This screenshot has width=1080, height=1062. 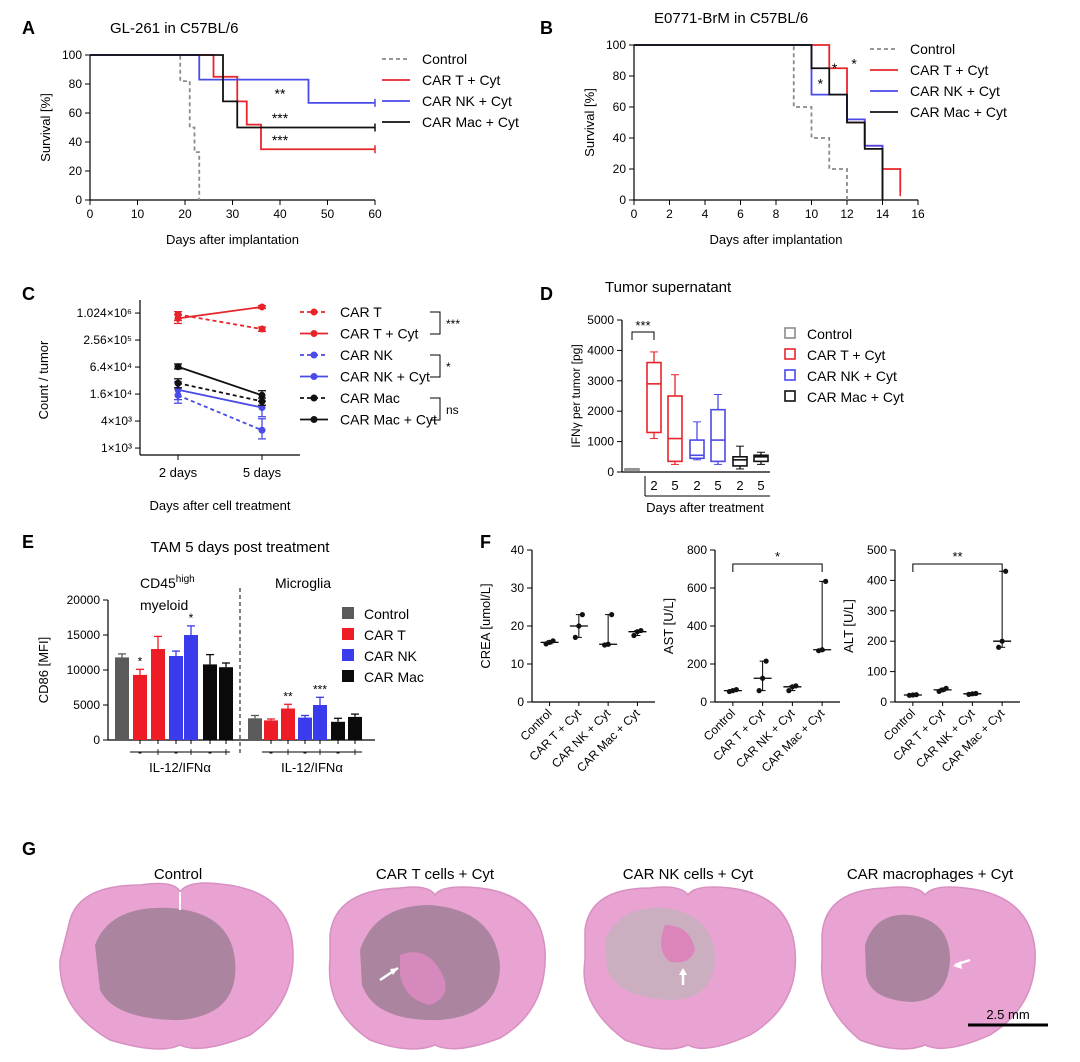 What do you see at coordinates (84, 635) in the screenshot?
I see `y-tick-label: 15000` at bounding box center [84, 635].